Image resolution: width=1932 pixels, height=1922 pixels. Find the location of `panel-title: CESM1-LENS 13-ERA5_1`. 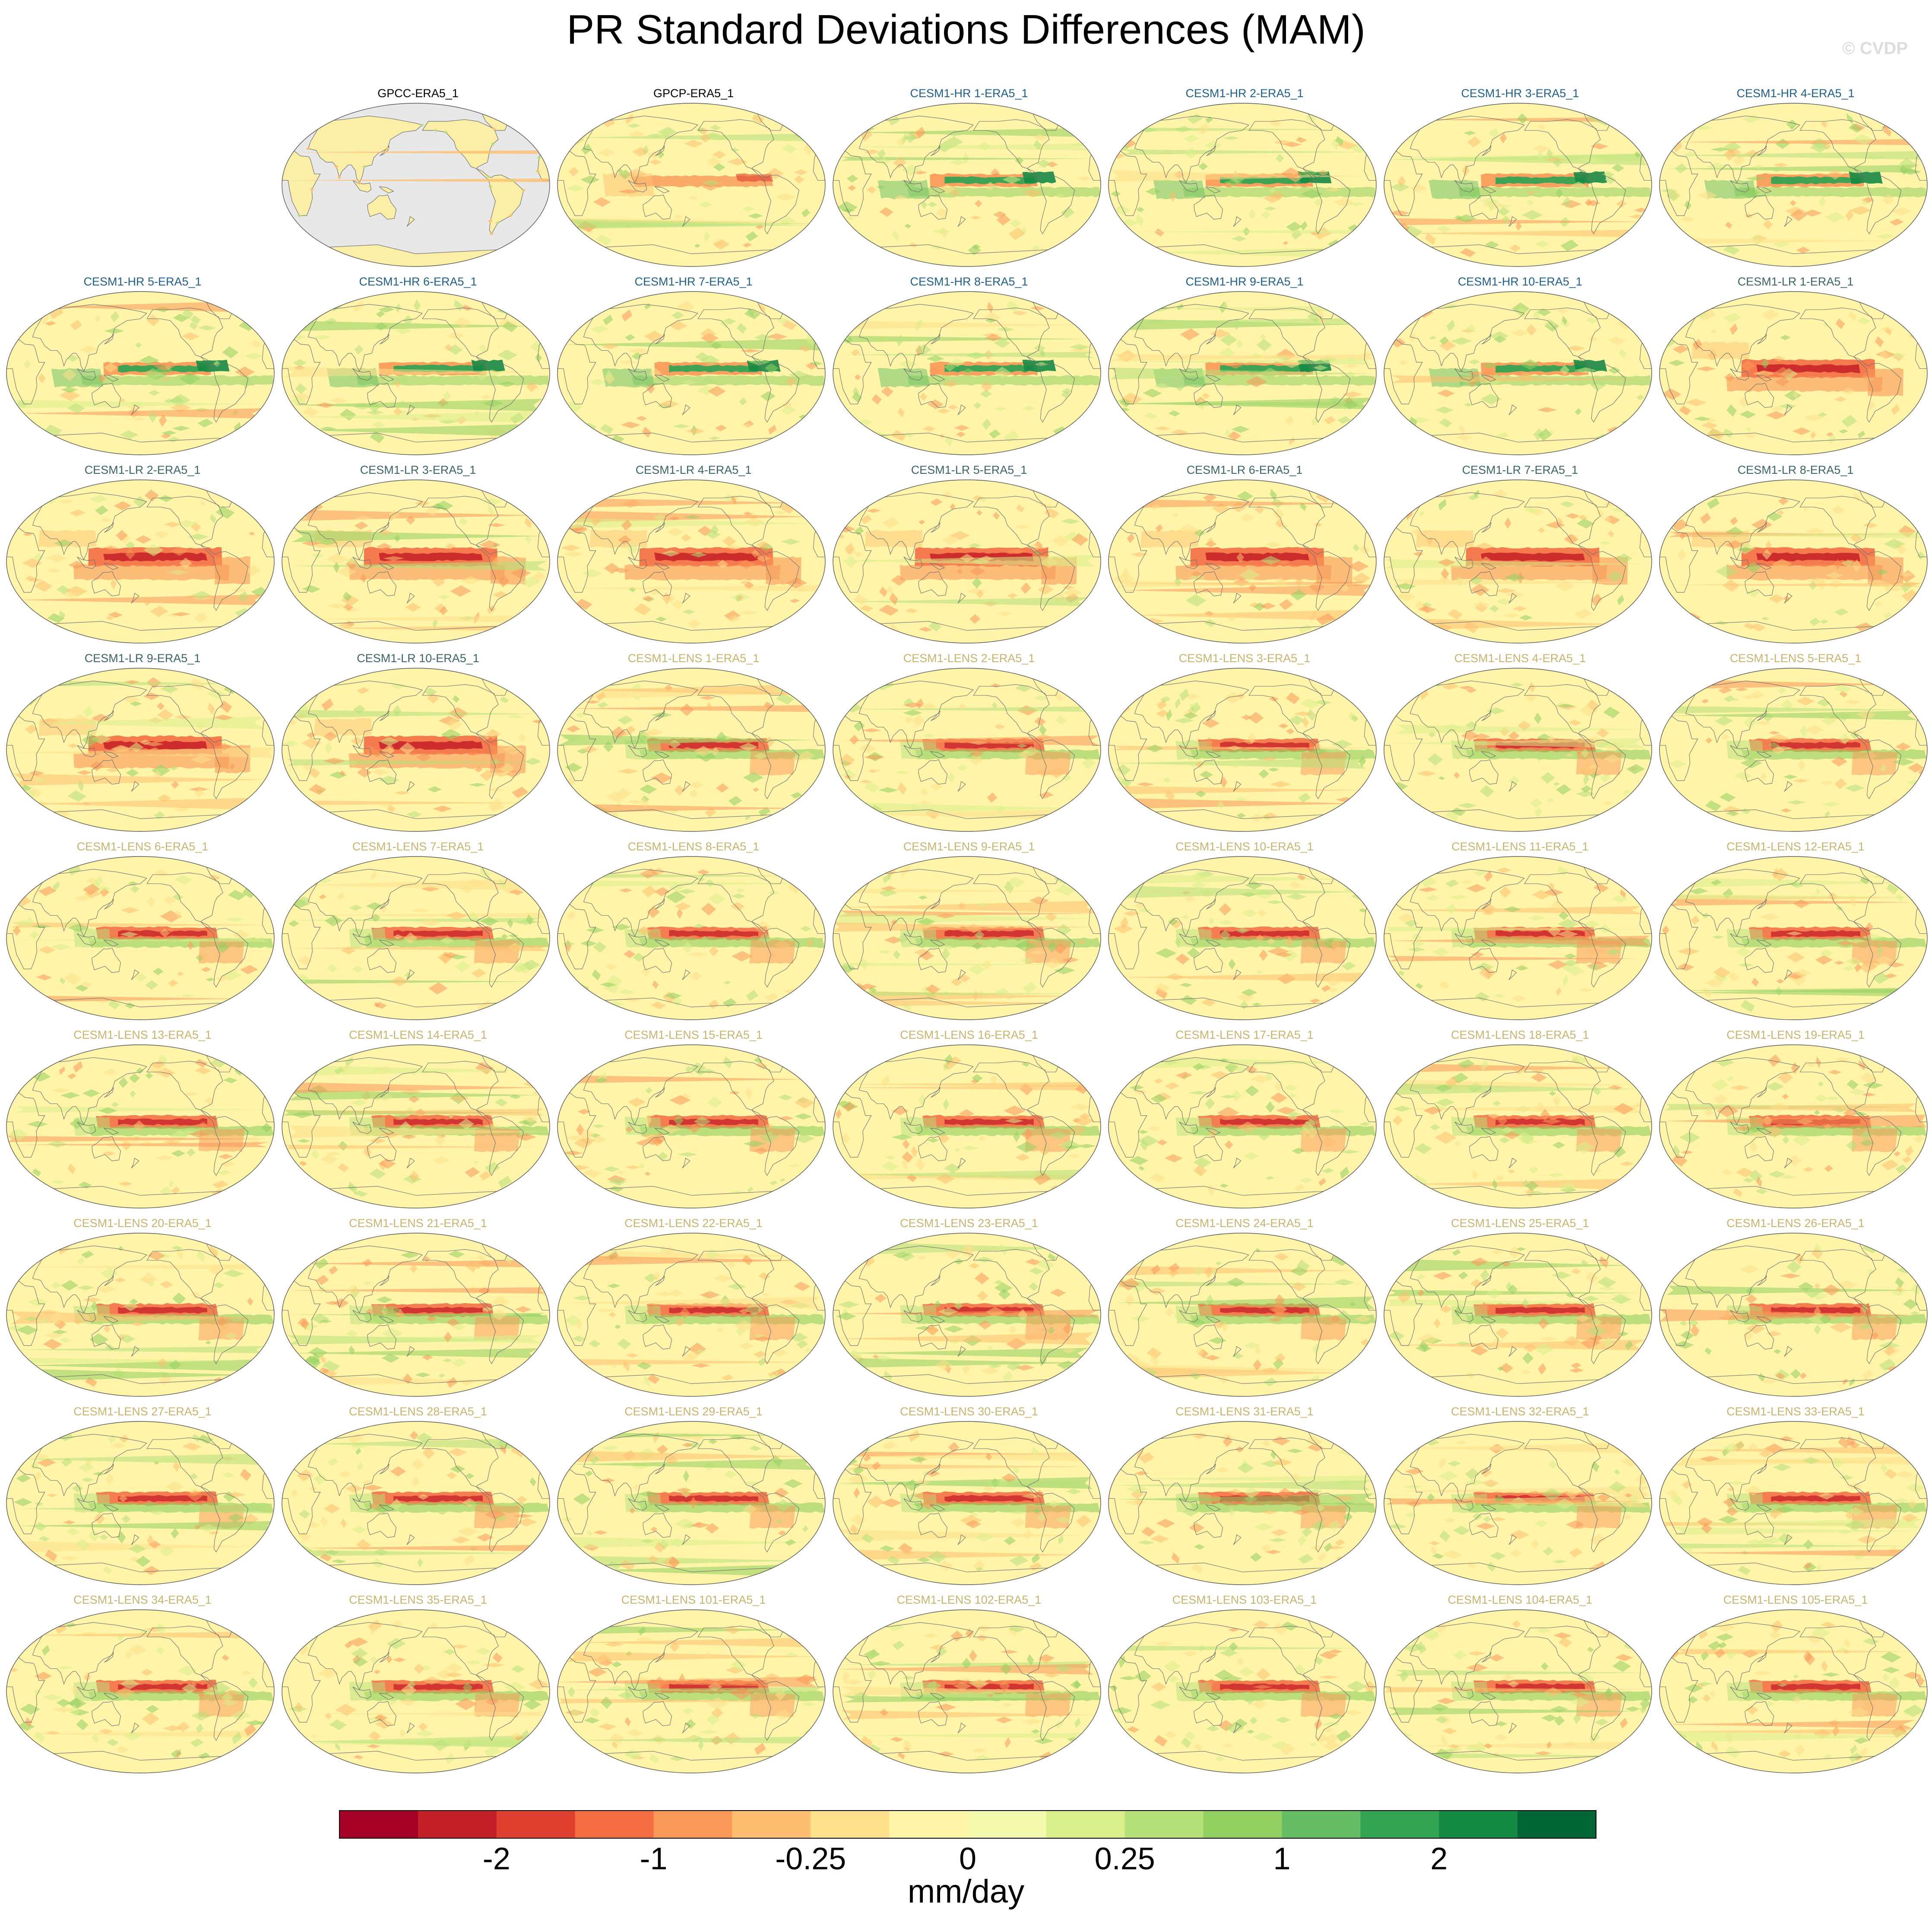

panel-title: CESM1-LENS 13-ERA5_1 is located at coordinates (142, 1034).